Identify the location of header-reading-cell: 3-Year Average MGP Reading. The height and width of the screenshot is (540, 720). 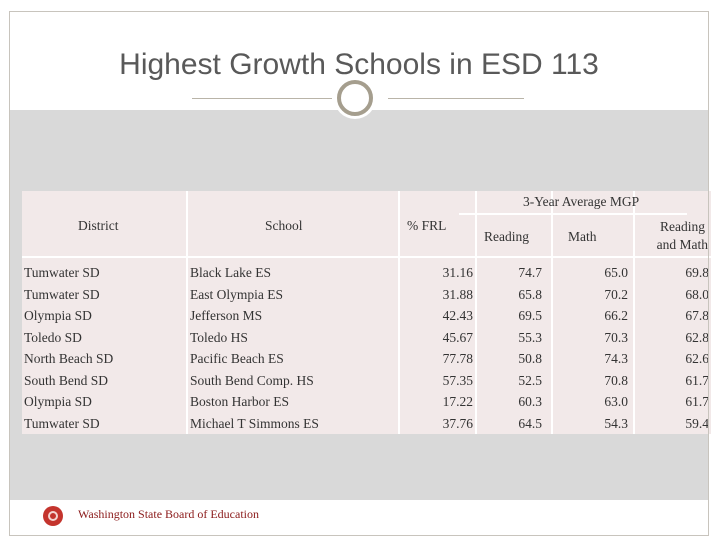
(557, 224).